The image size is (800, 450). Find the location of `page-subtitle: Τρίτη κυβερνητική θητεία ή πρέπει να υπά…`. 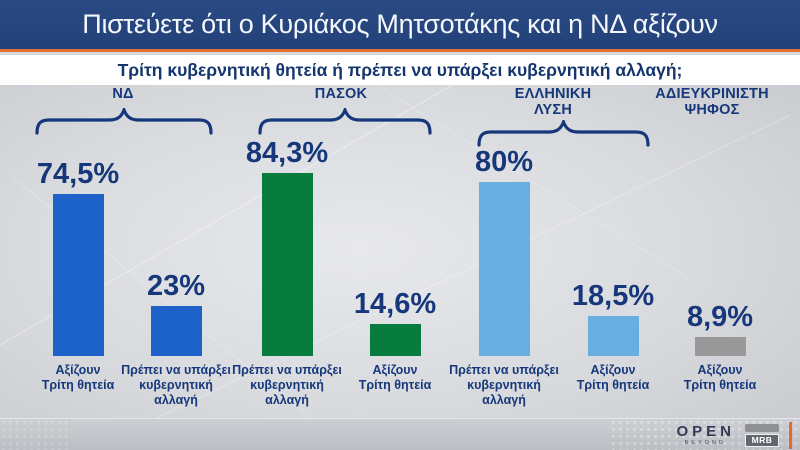

page-subtitle: Τρίτη κυβερνητική θητεία ή πρέπει να υπά… is located at coordinates (400, 69).